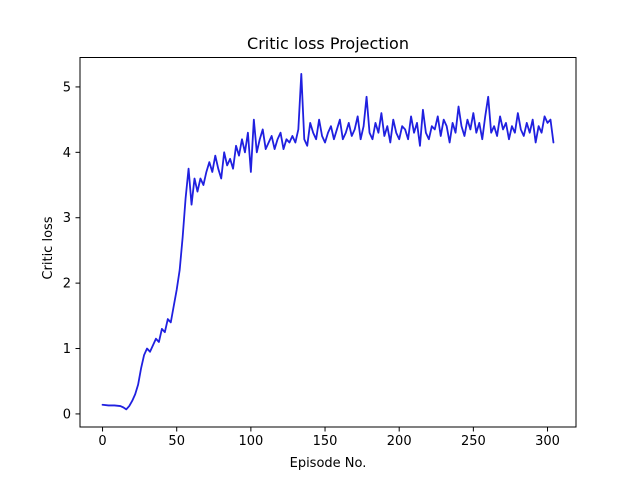 This screenshot has height=480, width=640. What do you see at coordinates (67, 414) in the screenshot?
I see `y-tick-label: 0` at bounding box center [67, 414].